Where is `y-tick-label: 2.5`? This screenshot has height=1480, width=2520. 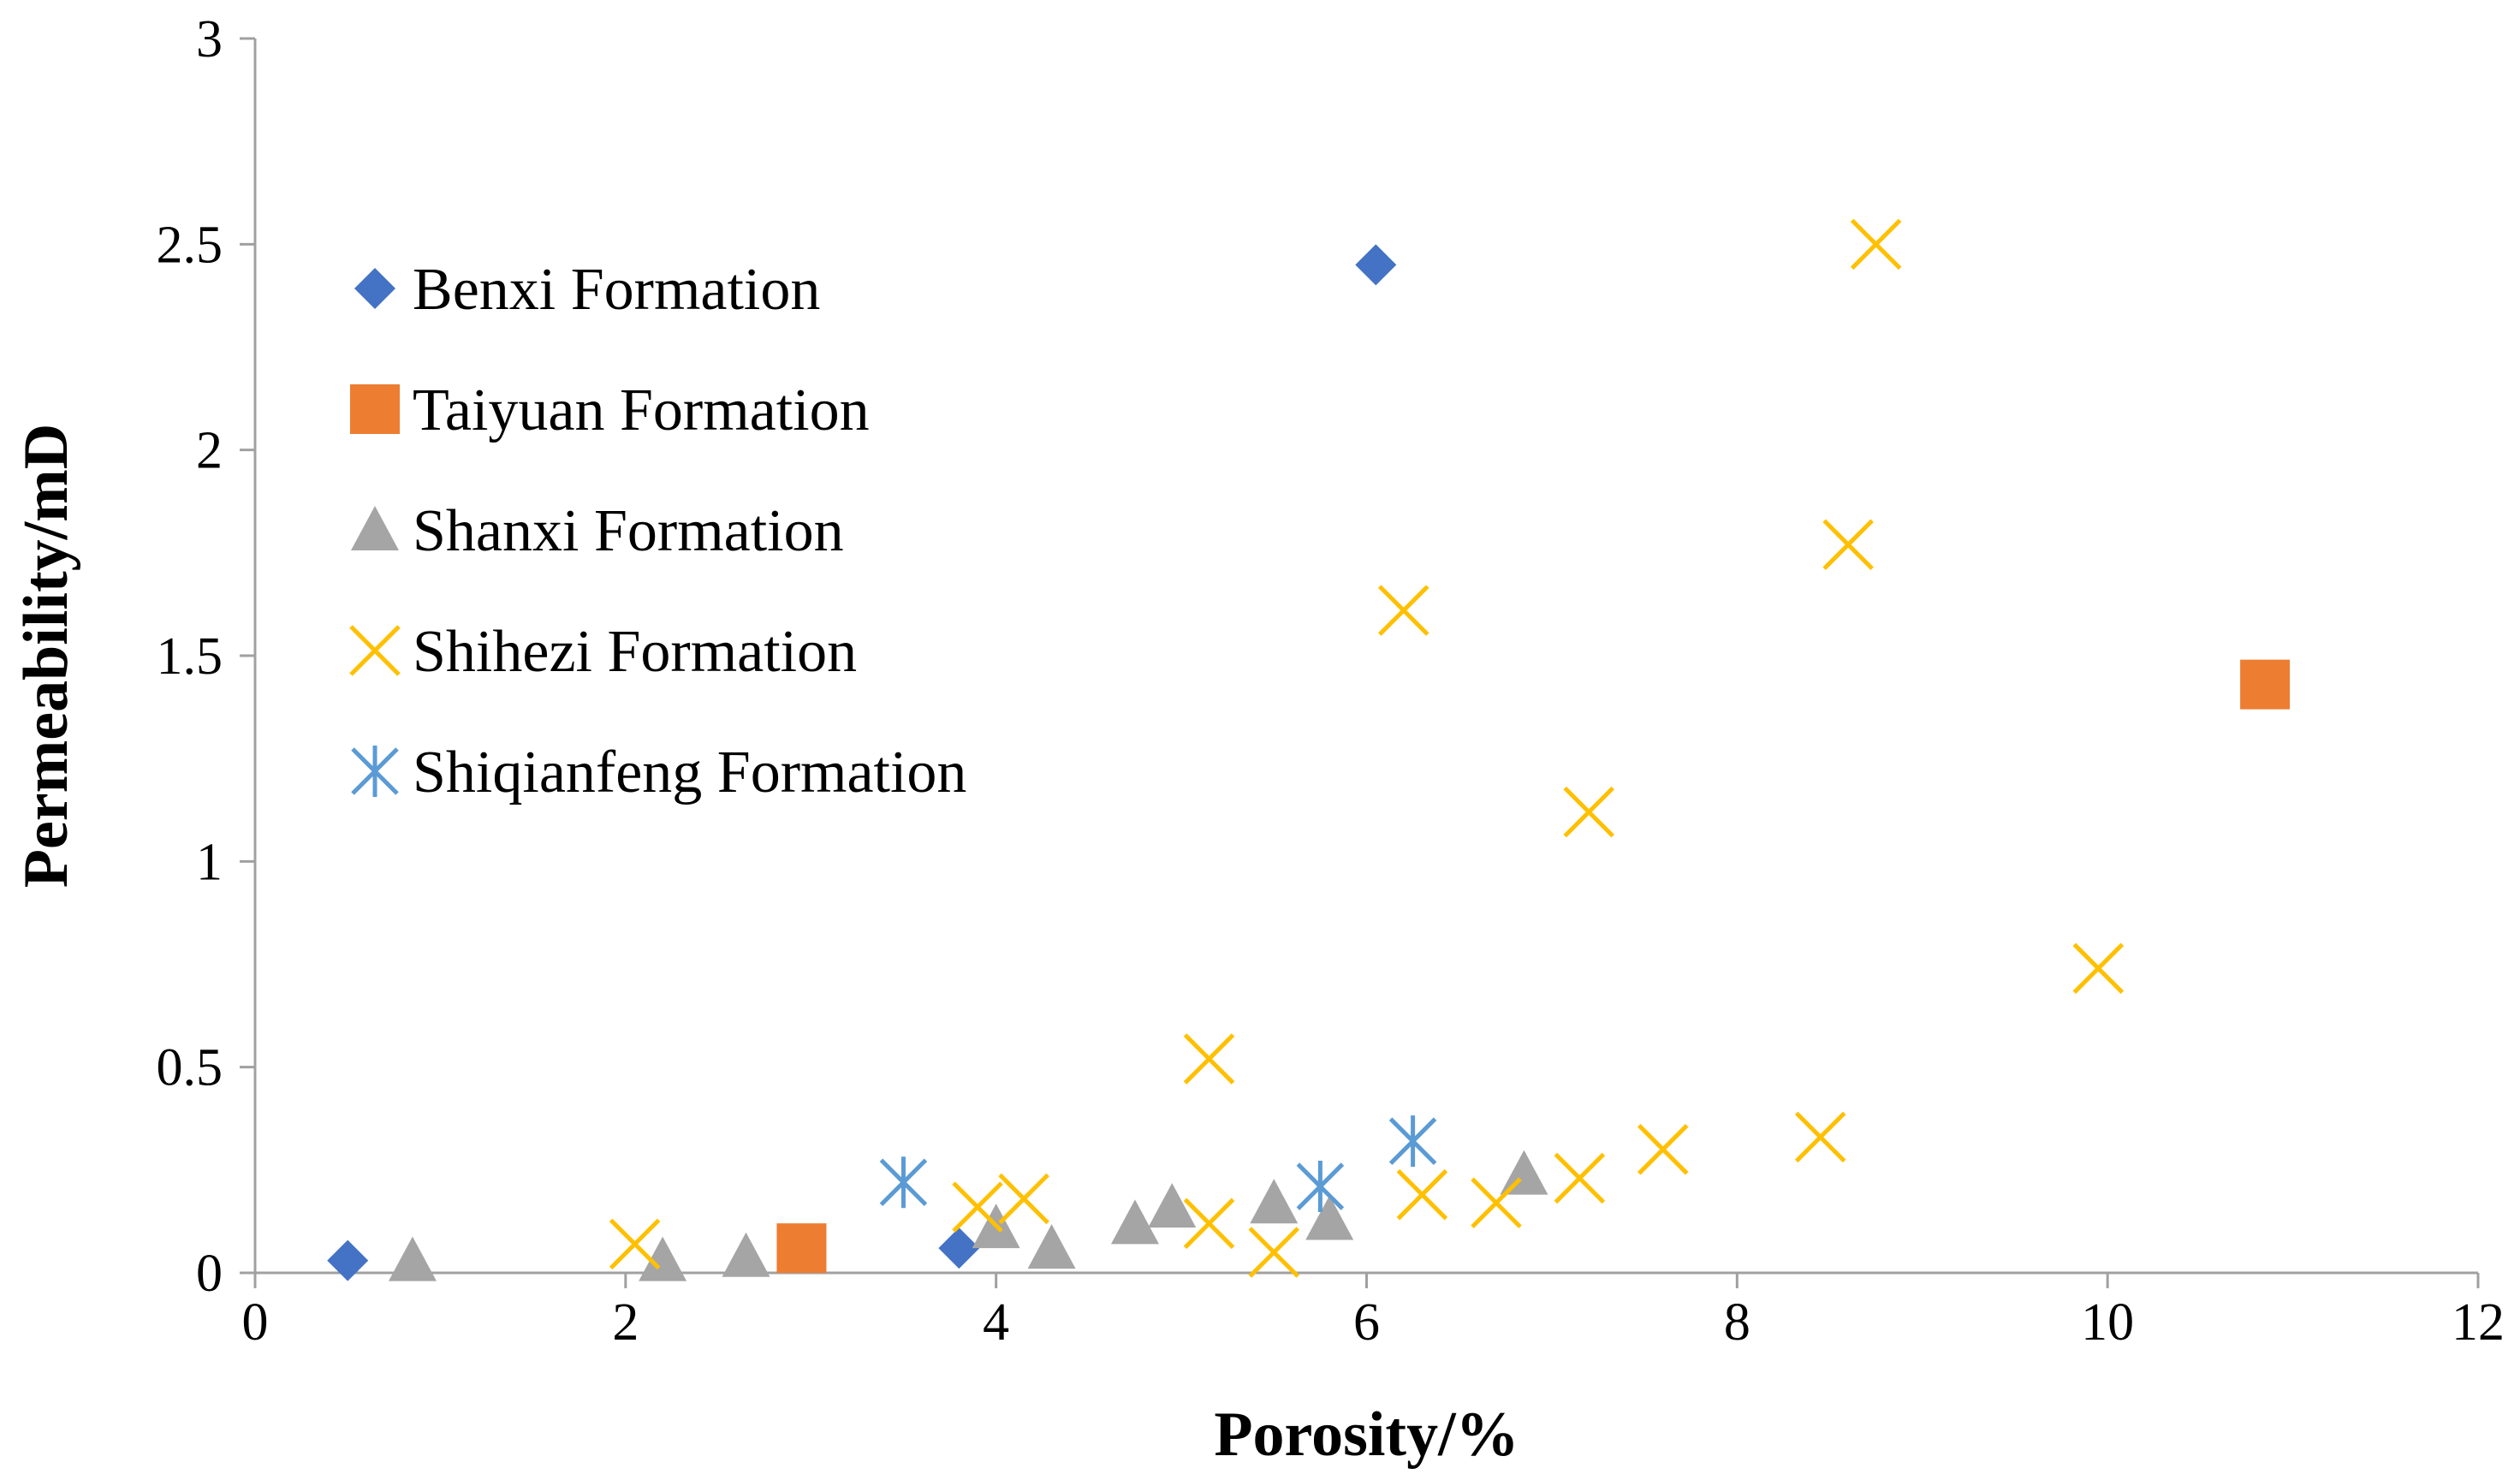 y-tick-label: 2.5 is located at coordinates (190, 245).